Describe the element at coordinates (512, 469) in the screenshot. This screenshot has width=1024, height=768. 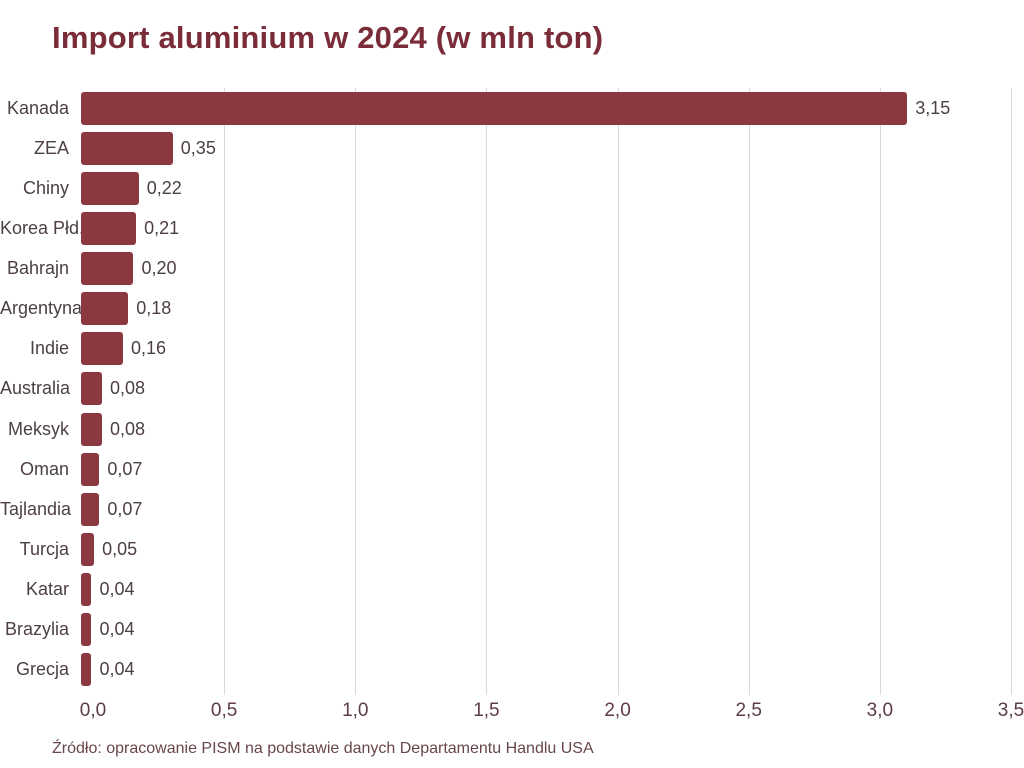
I see `bar-row: Oman 0,07` at that location.